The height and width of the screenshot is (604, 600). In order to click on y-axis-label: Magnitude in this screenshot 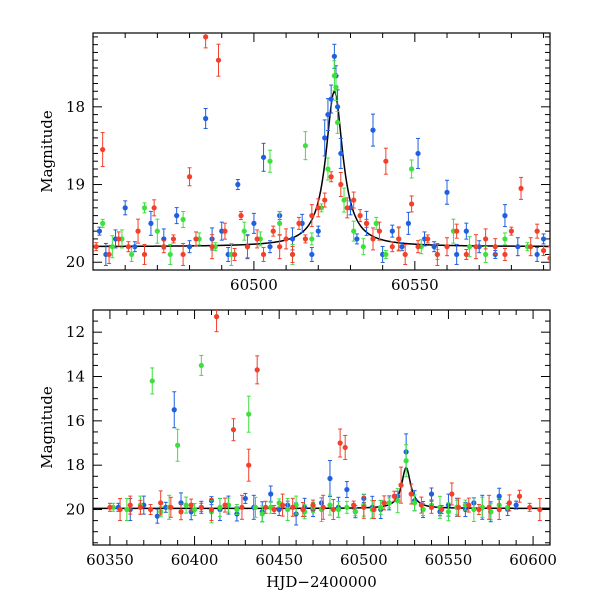, I will do `click(47, 151)`.